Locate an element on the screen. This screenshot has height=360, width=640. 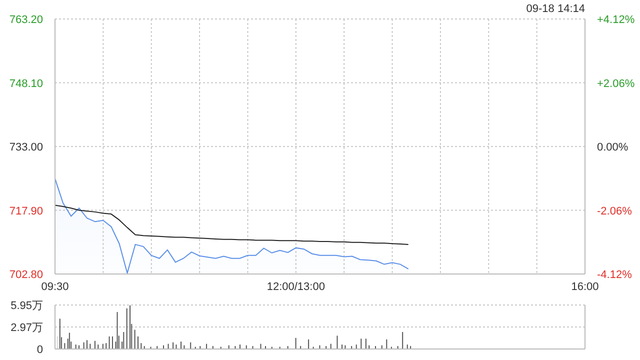
y2-tick-label: 0.00% is located at coordinates (612, 148).